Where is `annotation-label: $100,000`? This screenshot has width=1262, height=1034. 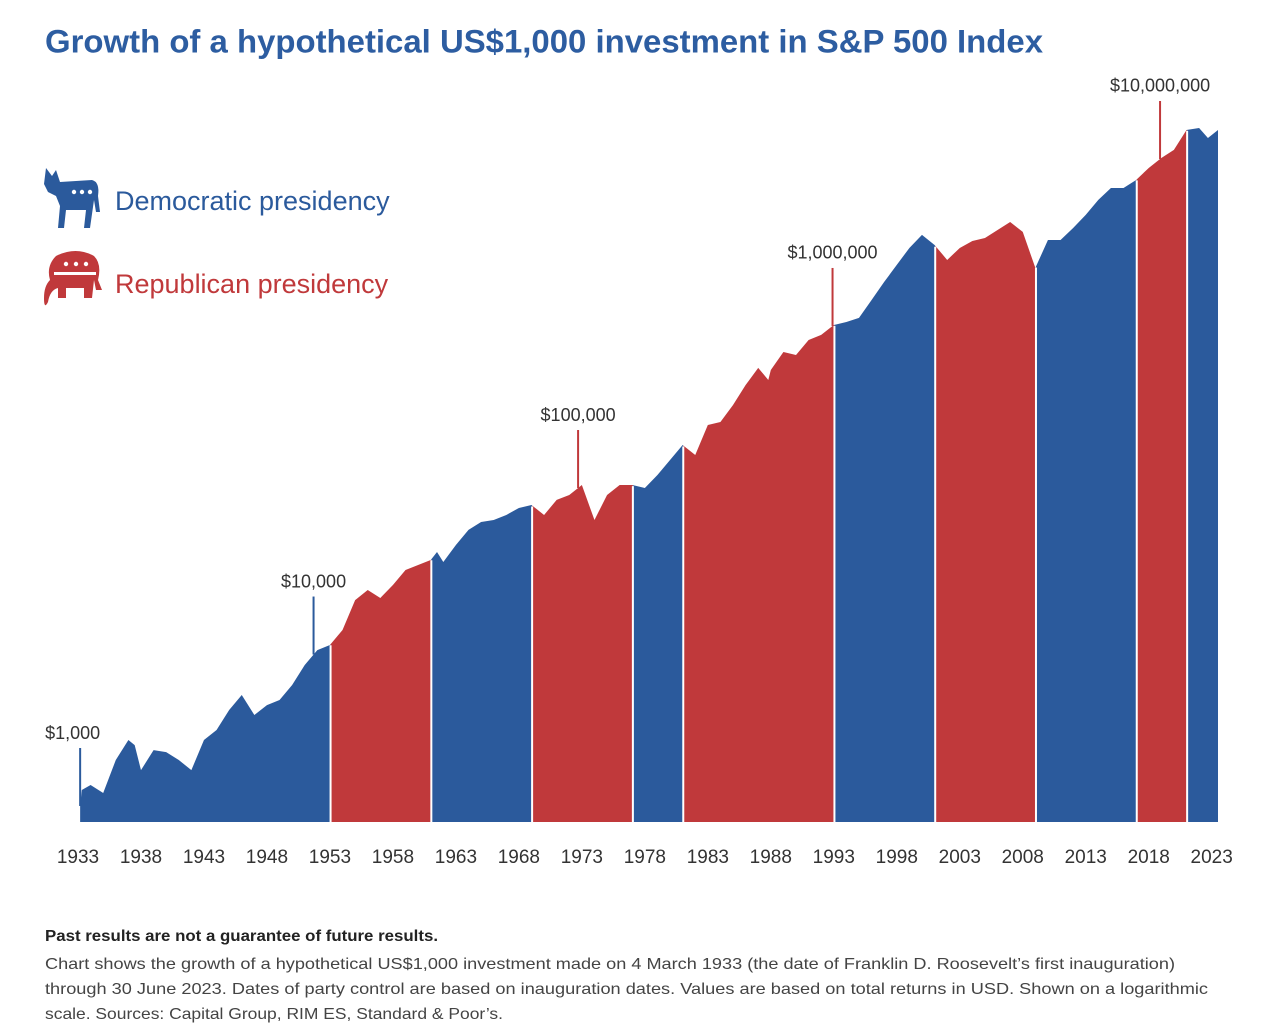
annotation-label: $100,000 is located at coordinates (578, 415).